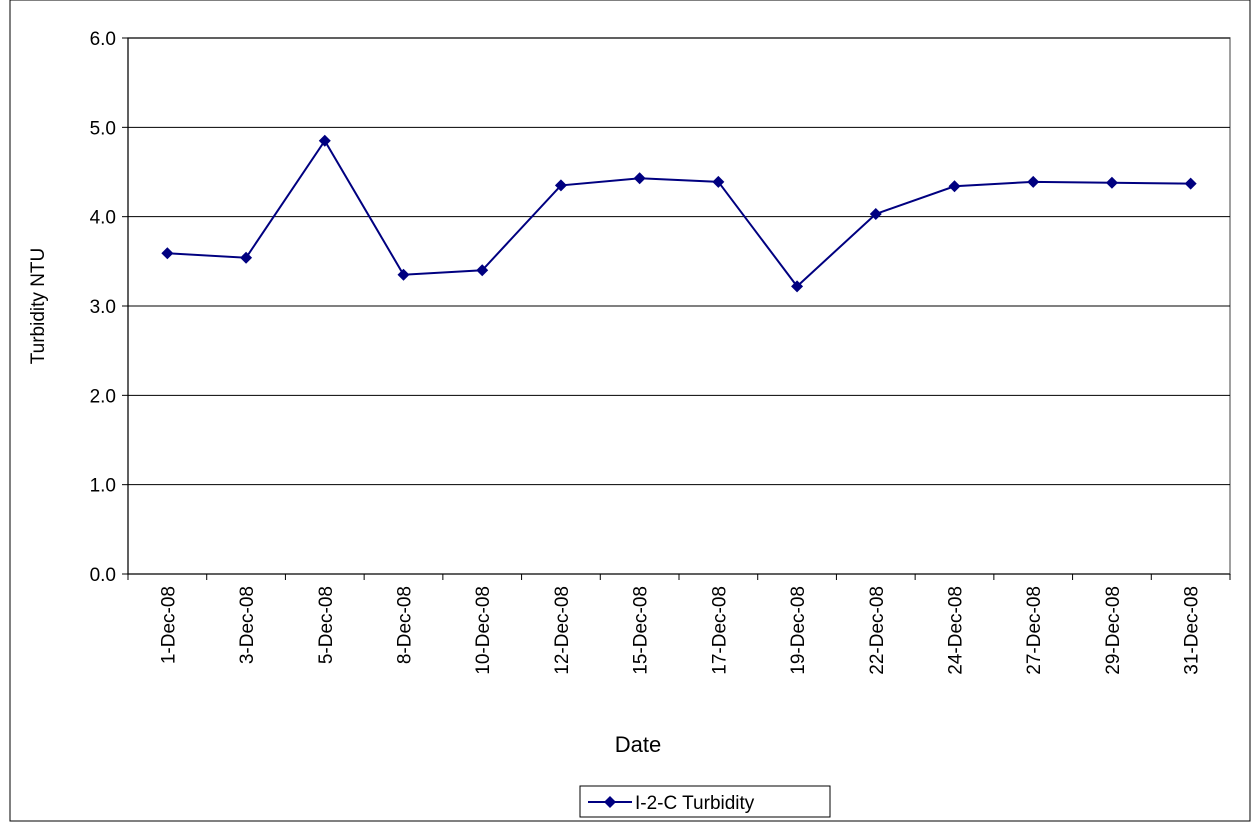 This screenshot has height=822, width=1251. What do you see at coordinates (1192, 630) in the screenshot?
I see `x-tick-label: 31-Dec-08` at bounding box center [1192, 630].